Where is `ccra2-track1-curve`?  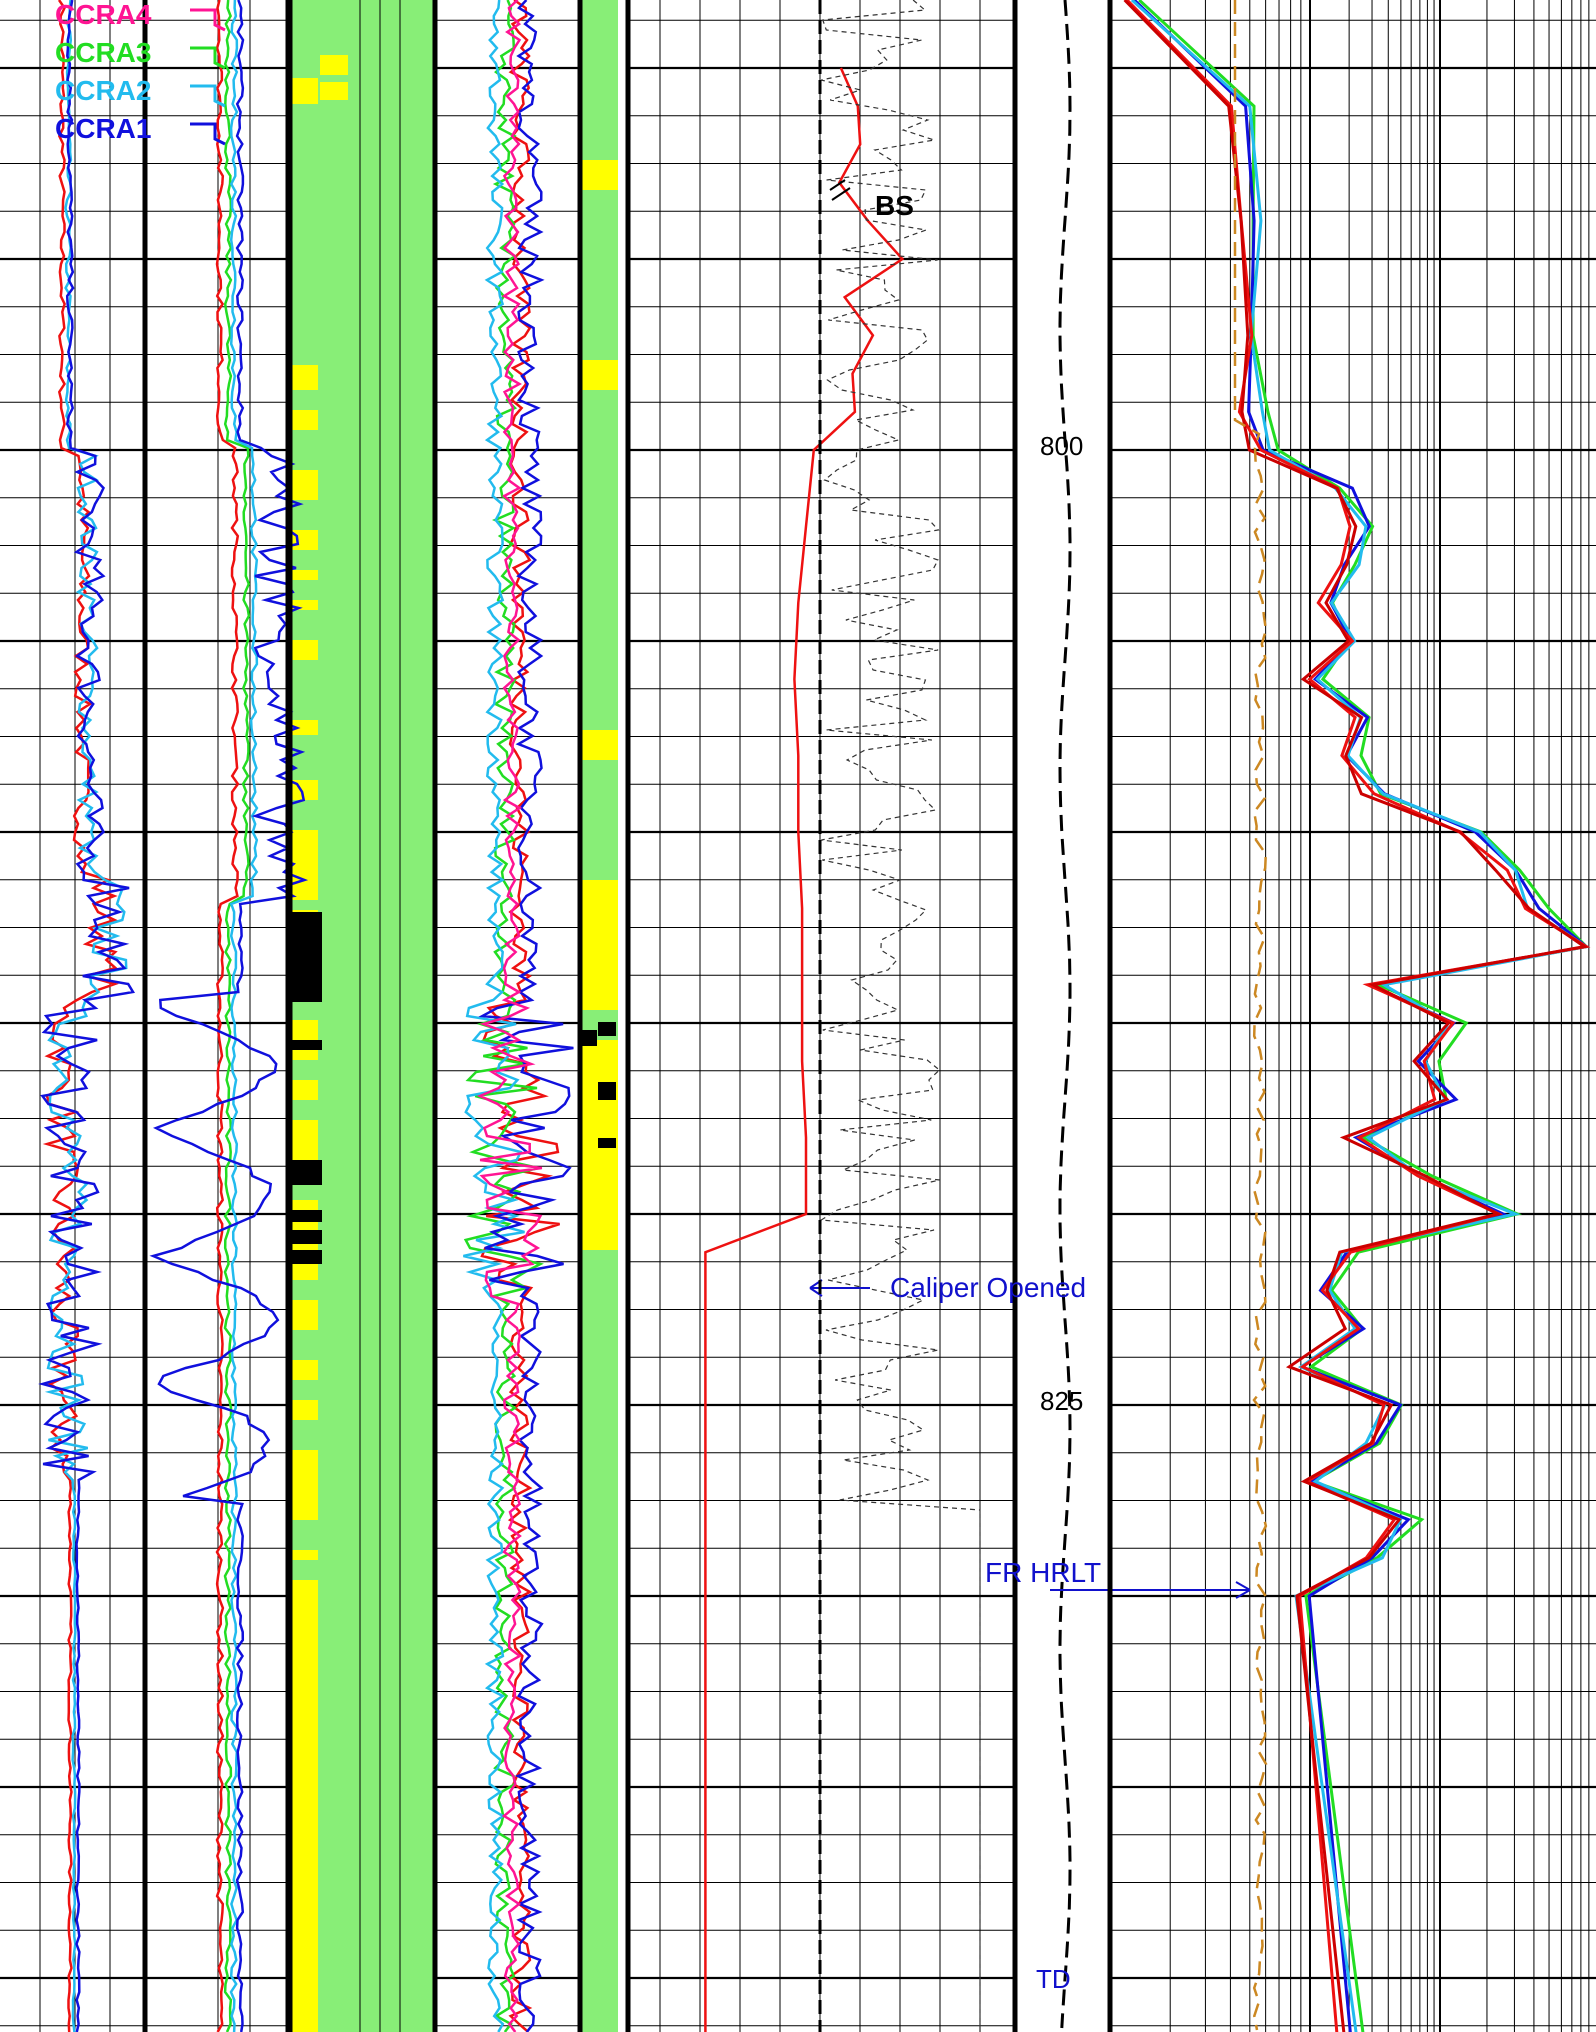
ccra2-track1-curve is located at coordinates (86, 1016).